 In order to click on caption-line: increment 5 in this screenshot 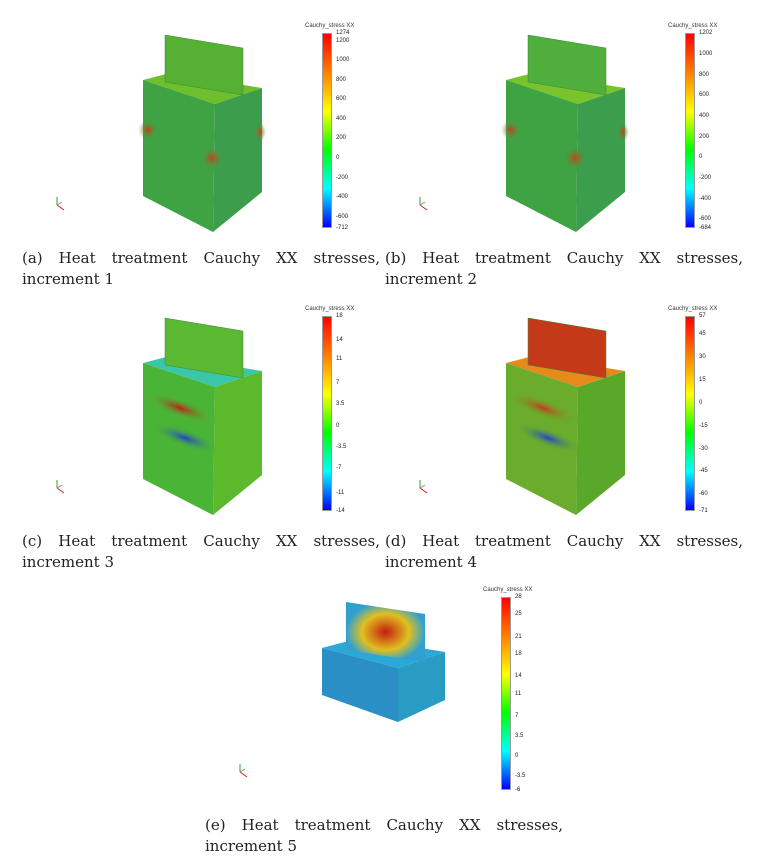, I will do `click(251, 846)`.